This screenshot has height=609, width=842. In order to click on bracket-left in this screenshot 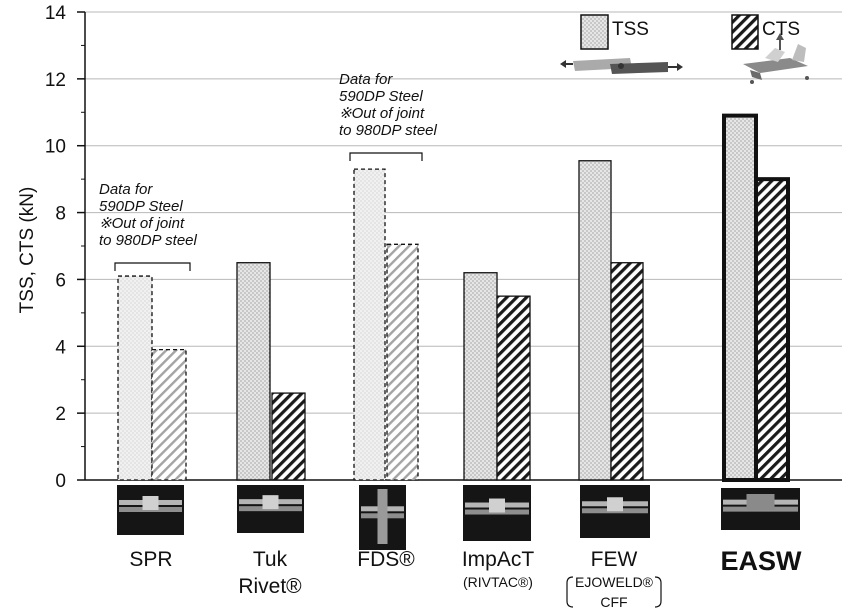, I will do `click(570, 592)`.